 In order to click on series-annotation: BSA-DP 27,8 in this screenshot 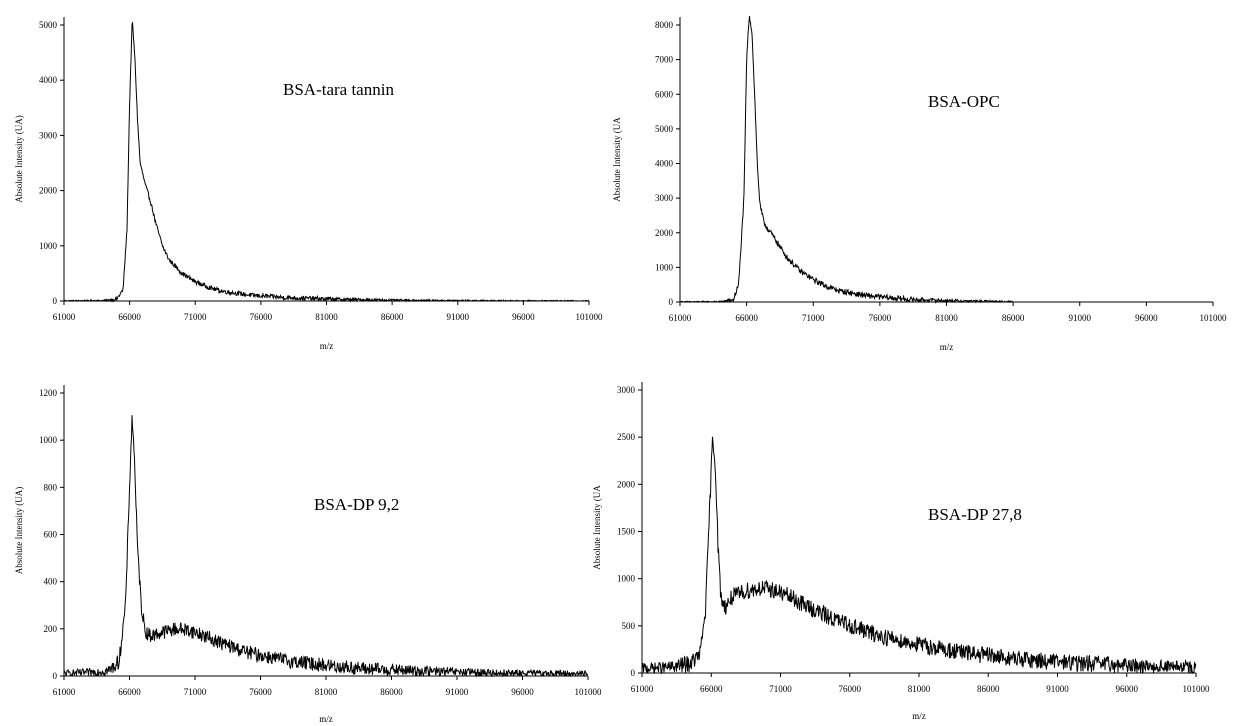, I will do `click(975, 514)`.